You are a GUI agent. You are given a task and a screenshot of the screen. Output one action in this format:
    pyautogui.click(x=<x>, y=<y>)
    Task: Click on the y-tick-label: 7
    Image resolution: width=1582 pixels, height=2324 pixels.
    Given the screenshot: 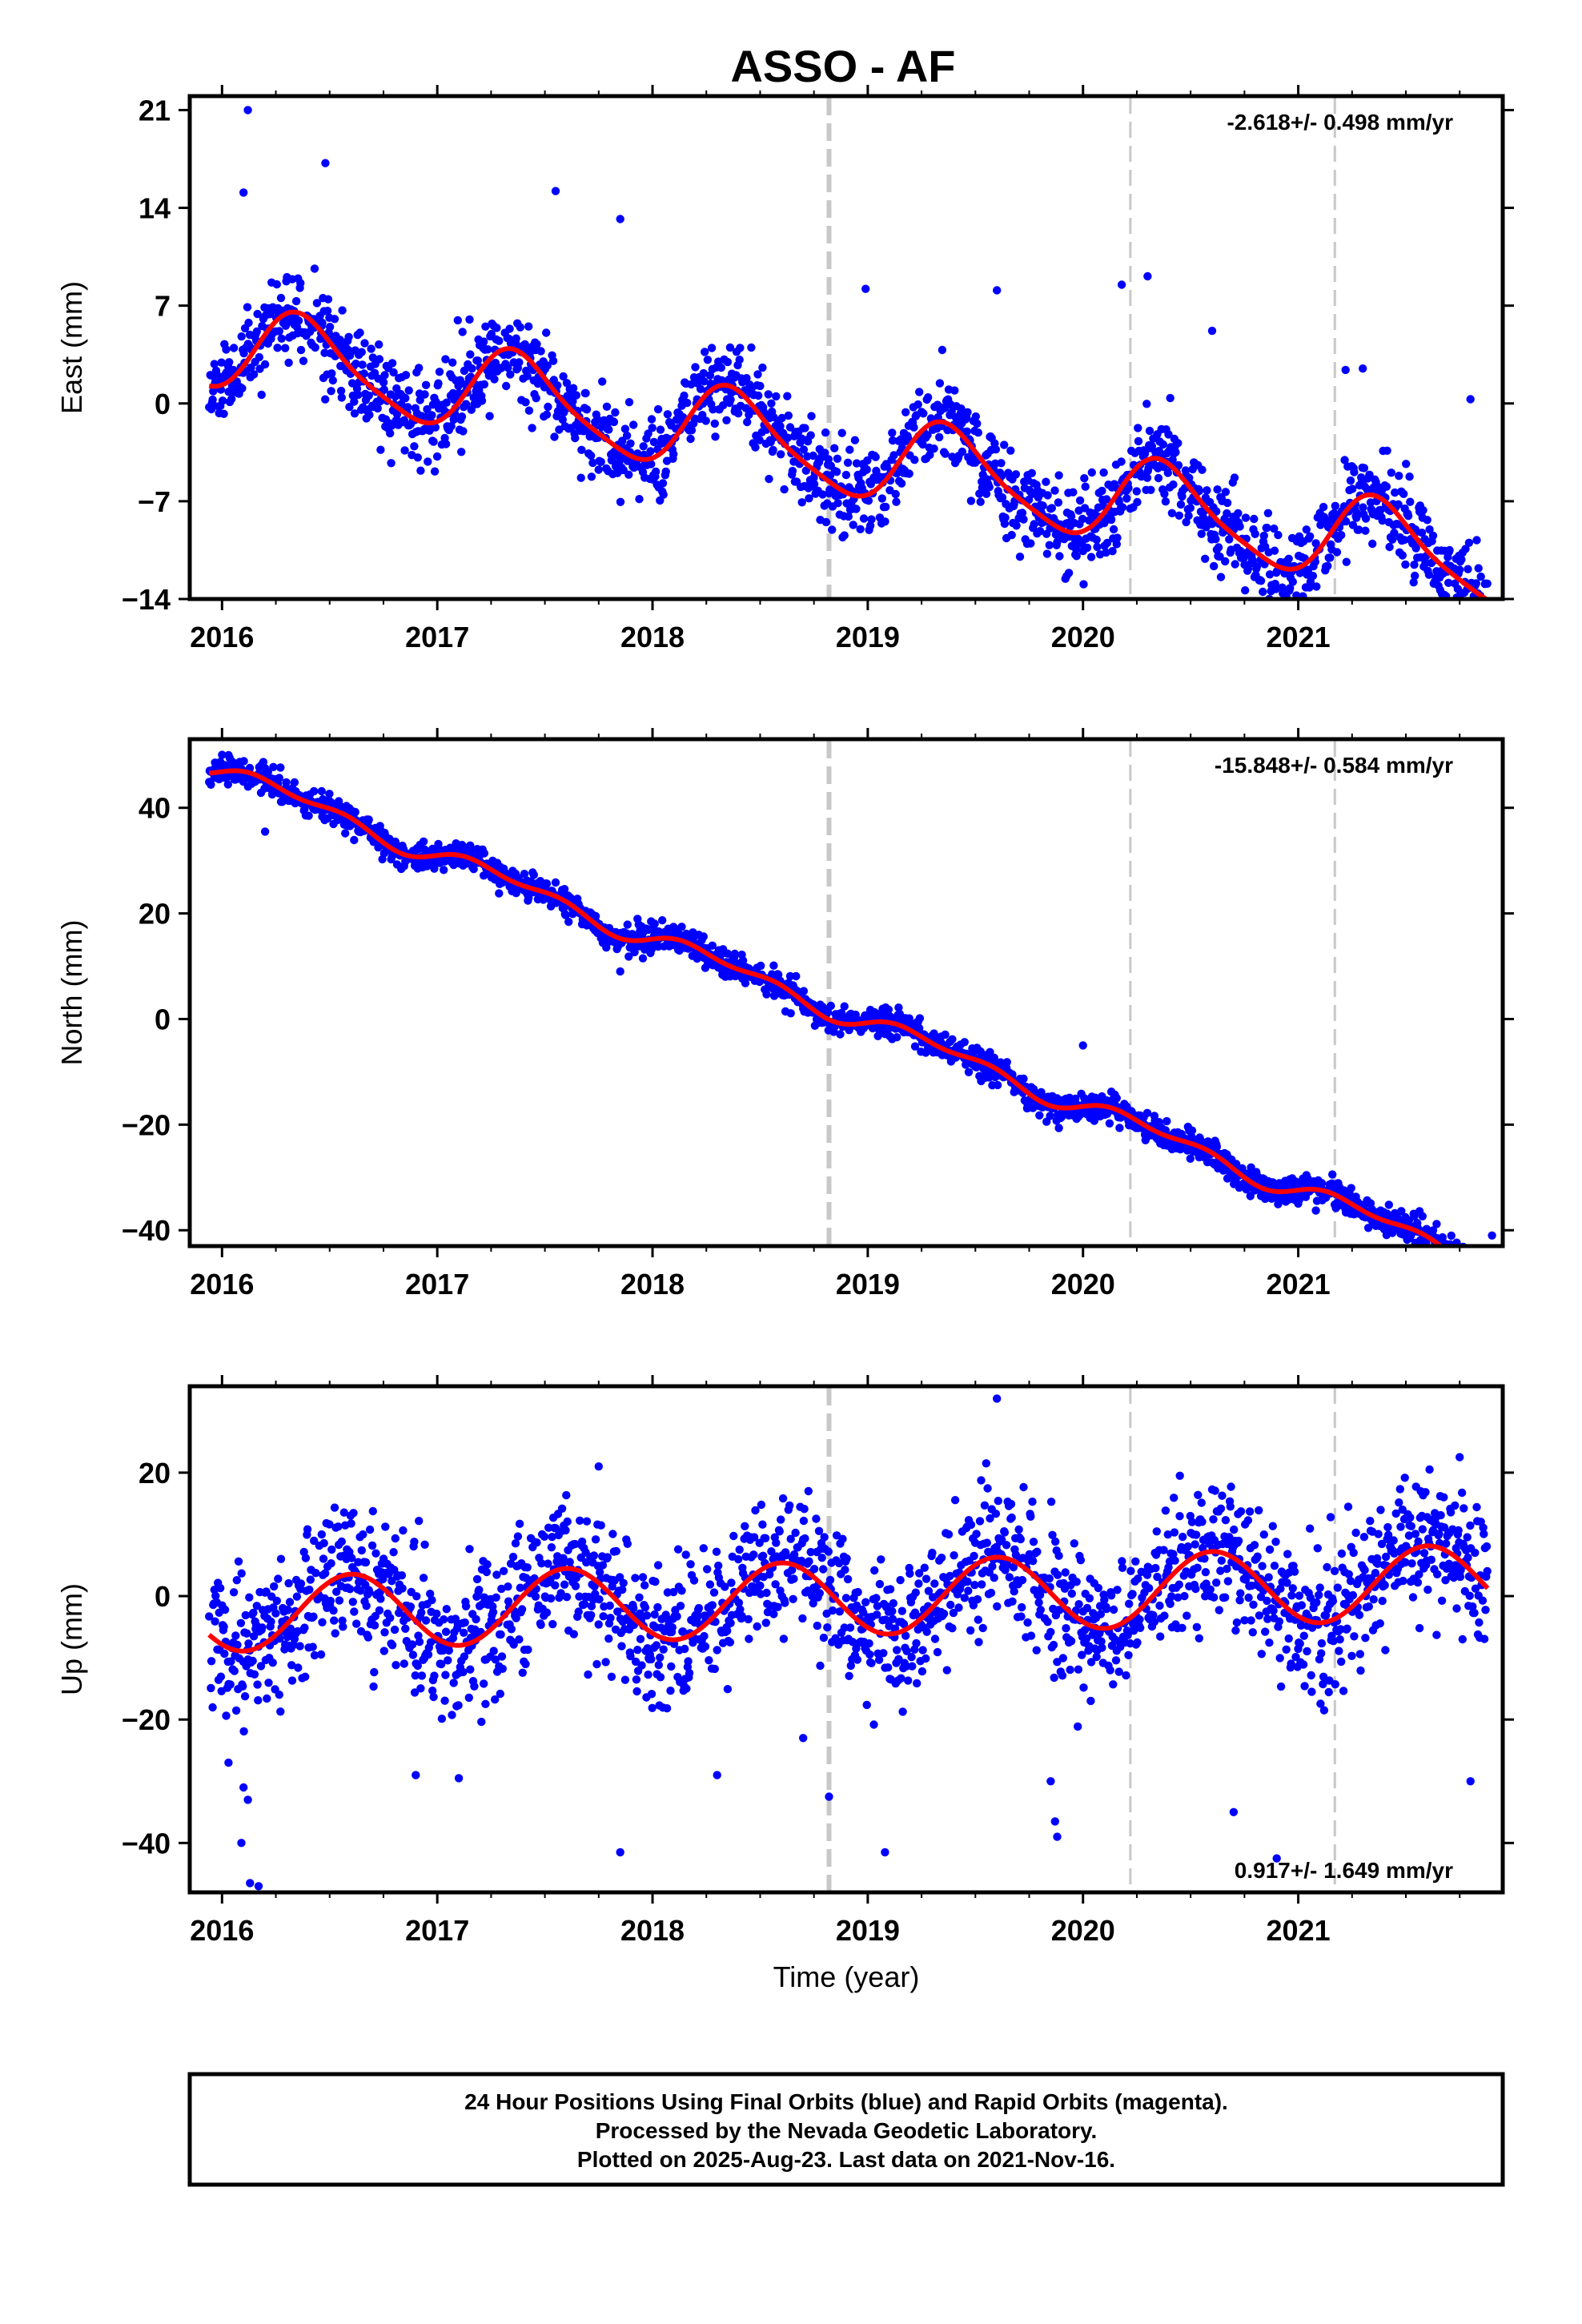 What is the action you would take?
    pyautogui.click(x=163, y=306)
    